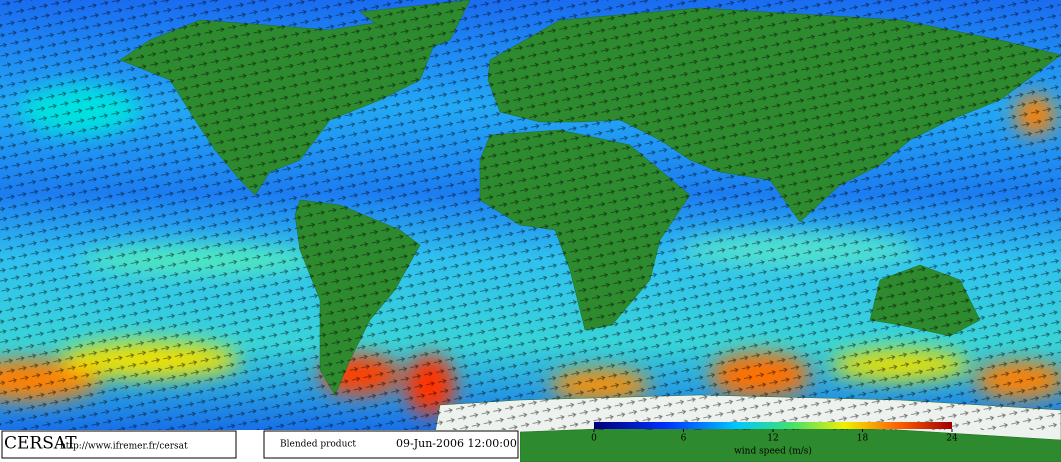  What do you see at coordinates (952, 439) in the screenshot?
I see `colorbar-tick-label: 24` at bounding box center [952, 439].